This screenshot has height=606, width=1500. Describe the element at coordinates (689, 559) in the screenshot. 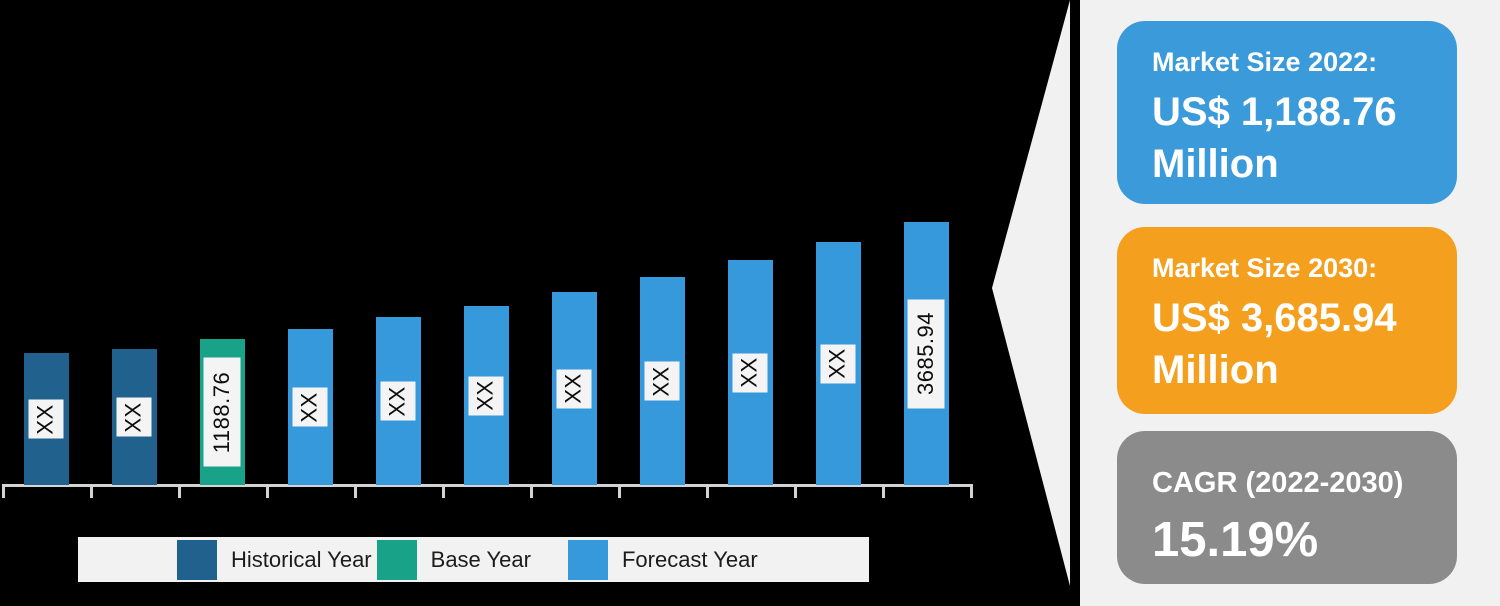

I see `legend-label: Forecast Year` at that location.